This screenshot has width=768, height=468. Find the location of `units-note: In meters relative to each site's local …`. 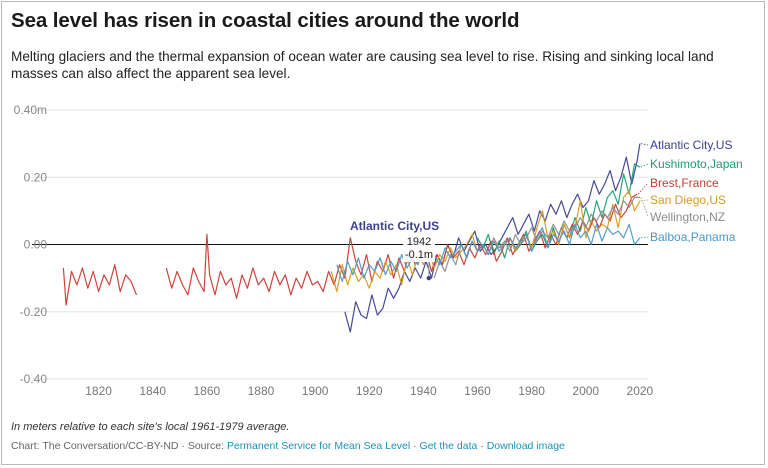

units-note: In meters relative to each site's local … is located at coordinates (150, 427).